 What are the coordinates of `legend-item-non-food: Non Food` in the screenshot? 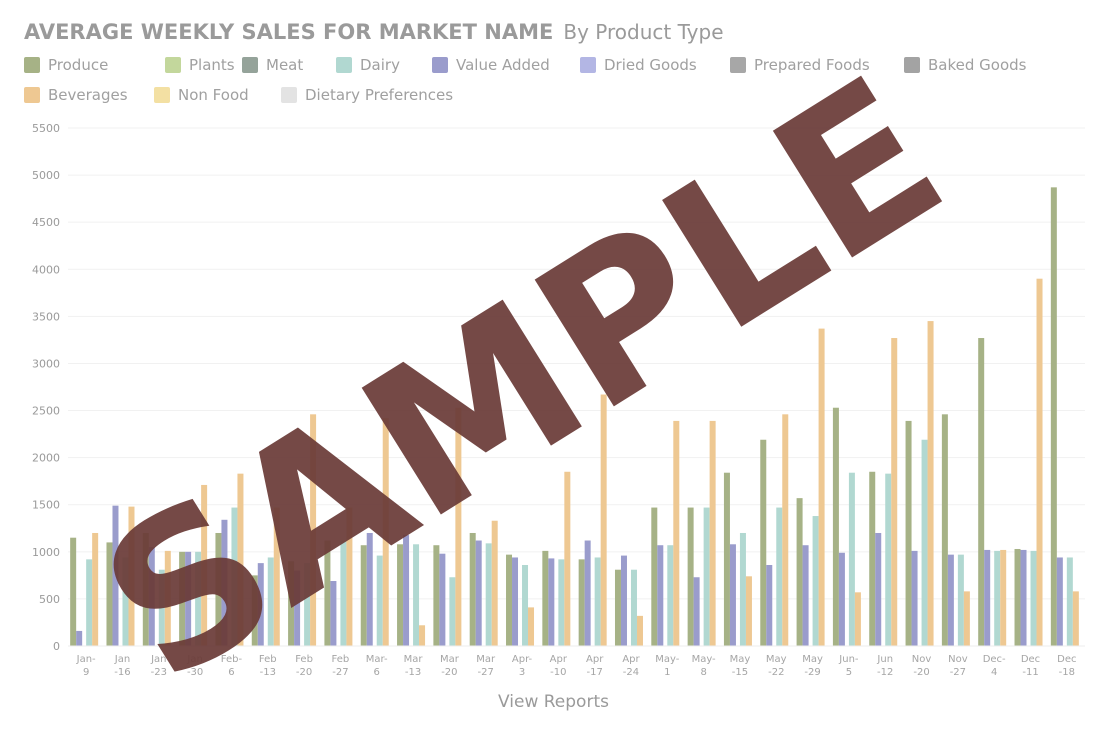 It's located at (201, 95).